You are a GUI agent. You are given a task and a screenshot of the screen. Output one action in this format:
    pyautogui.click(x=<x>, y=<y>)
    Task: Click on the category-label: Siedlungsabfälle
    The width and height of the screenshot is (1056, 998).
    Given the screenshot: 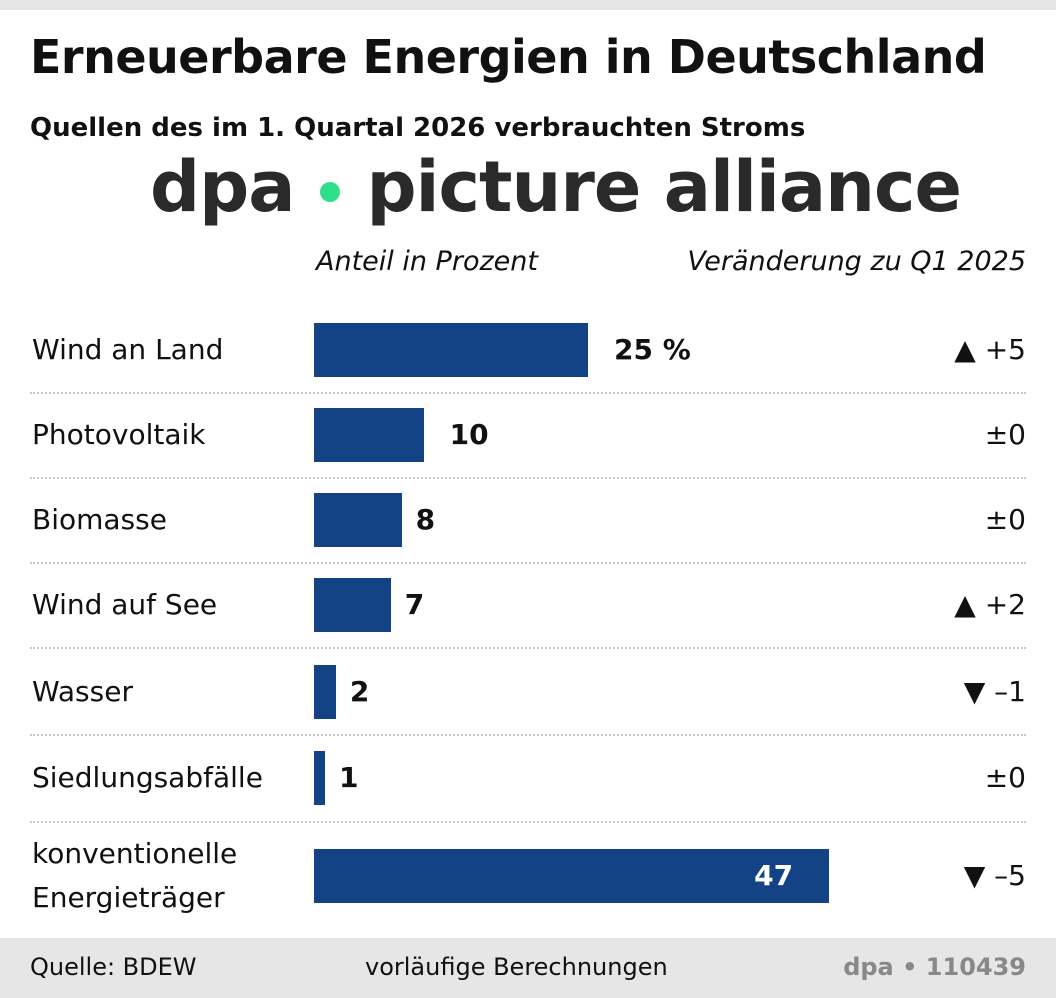 What is the action you would take?
    pyautogui.click(x=147, y=777)
    